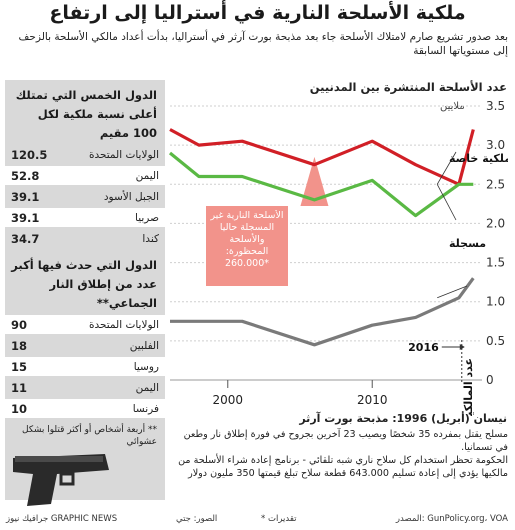  I want to click on callout-box, so click(247, 246).